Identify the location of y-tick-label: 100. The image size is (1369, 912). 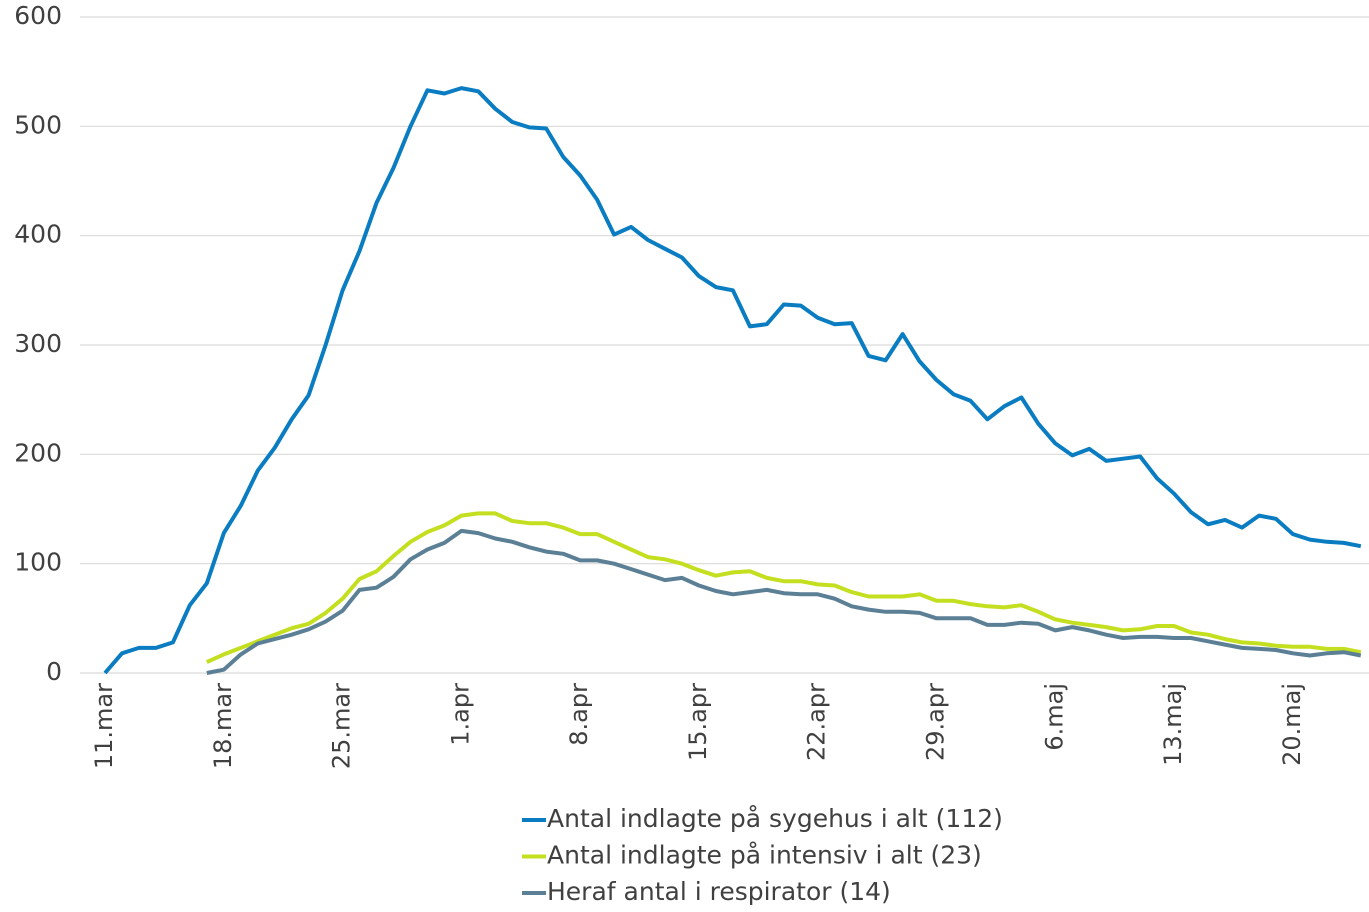
(38, 562).